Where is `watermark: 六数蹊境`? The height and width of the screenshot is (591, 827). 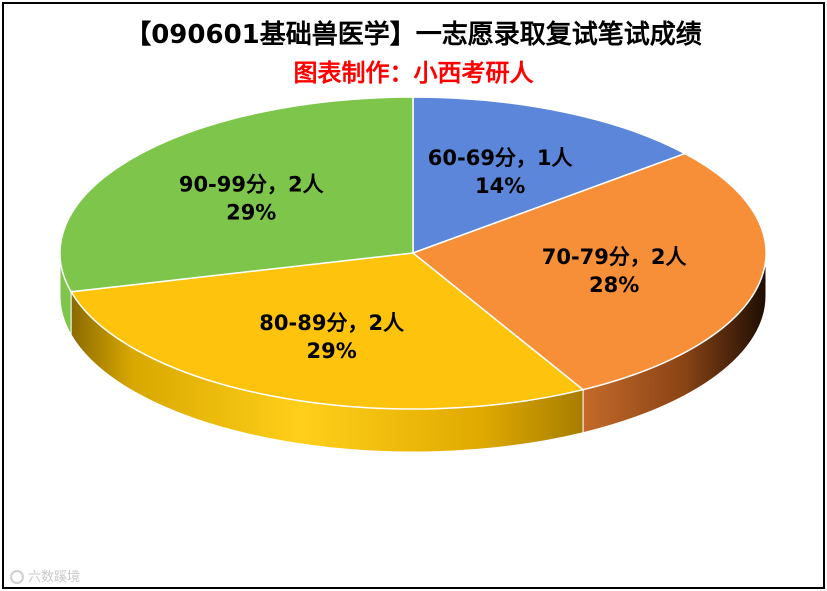 watermark: 六数蹊境 is located at coordinates (45, 575).